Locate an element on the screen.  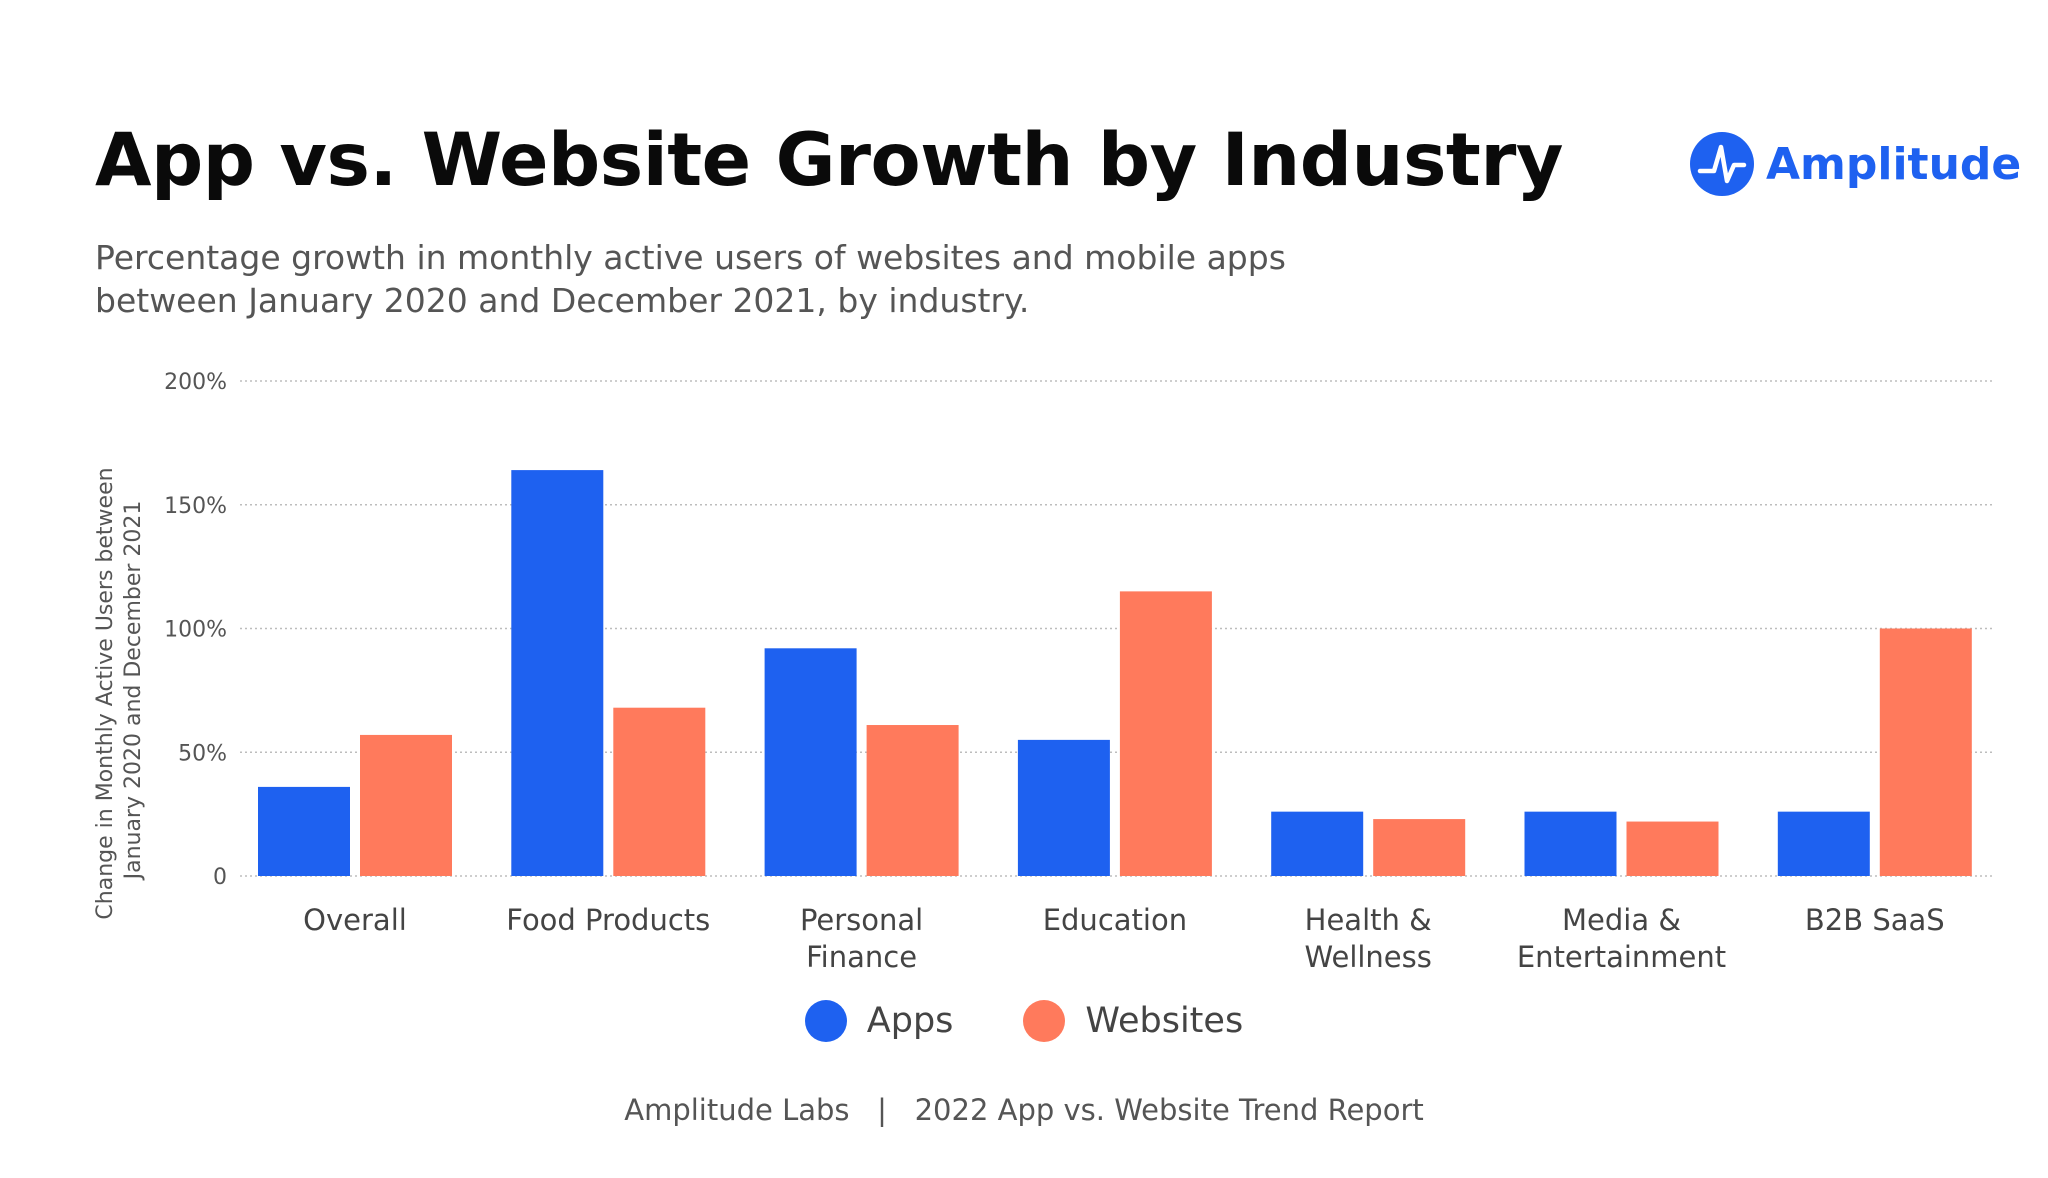
x-tick-label: Food Products is located at coordinates (608, 920).